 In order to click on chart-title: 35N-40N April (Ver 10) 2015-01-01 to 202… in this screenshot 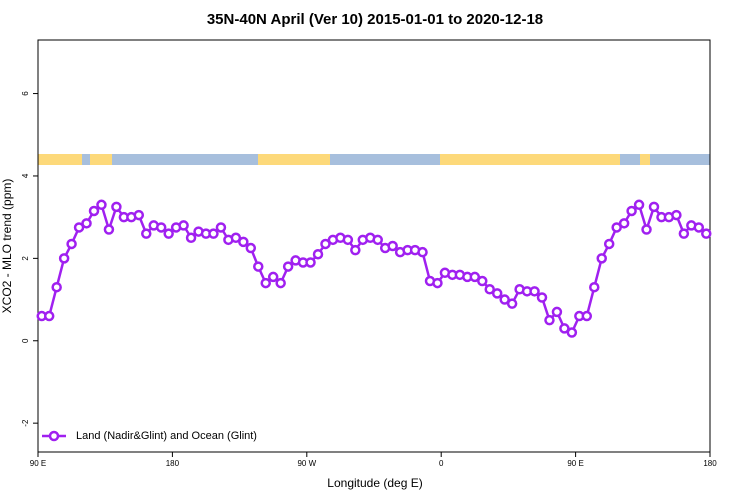, I will do `click(375, 19)`.